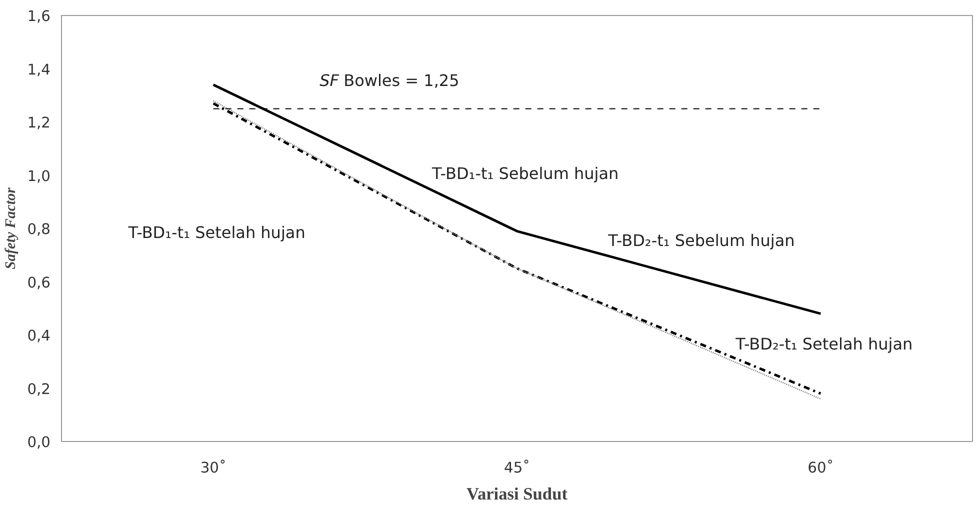 This screenshot has width=977, height=506. Describe the element at coordinates (39, 229) in the screenshot. I see `y-tick-label: 0,8` at that location.